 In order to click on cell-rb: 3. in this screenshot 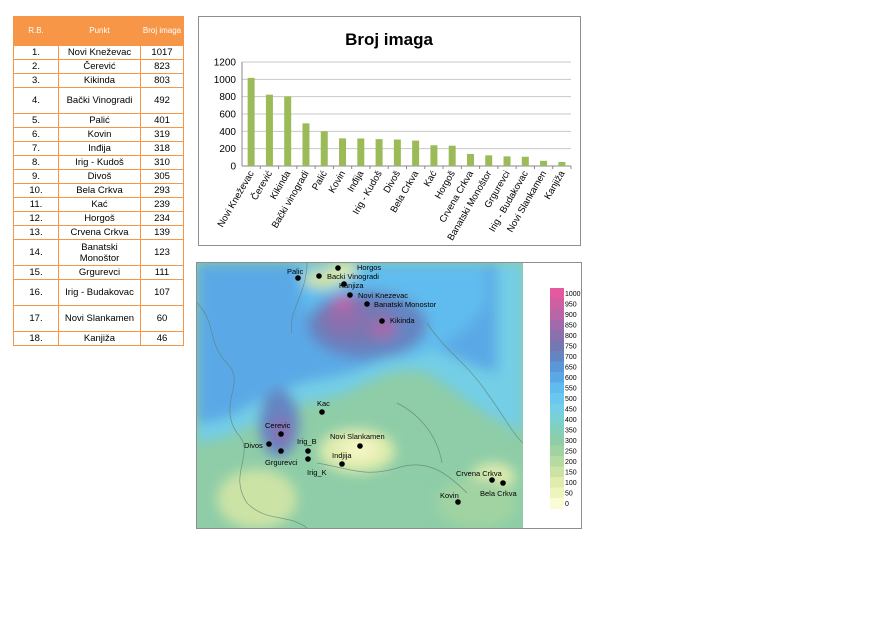, I will do `click(36, 80)`.